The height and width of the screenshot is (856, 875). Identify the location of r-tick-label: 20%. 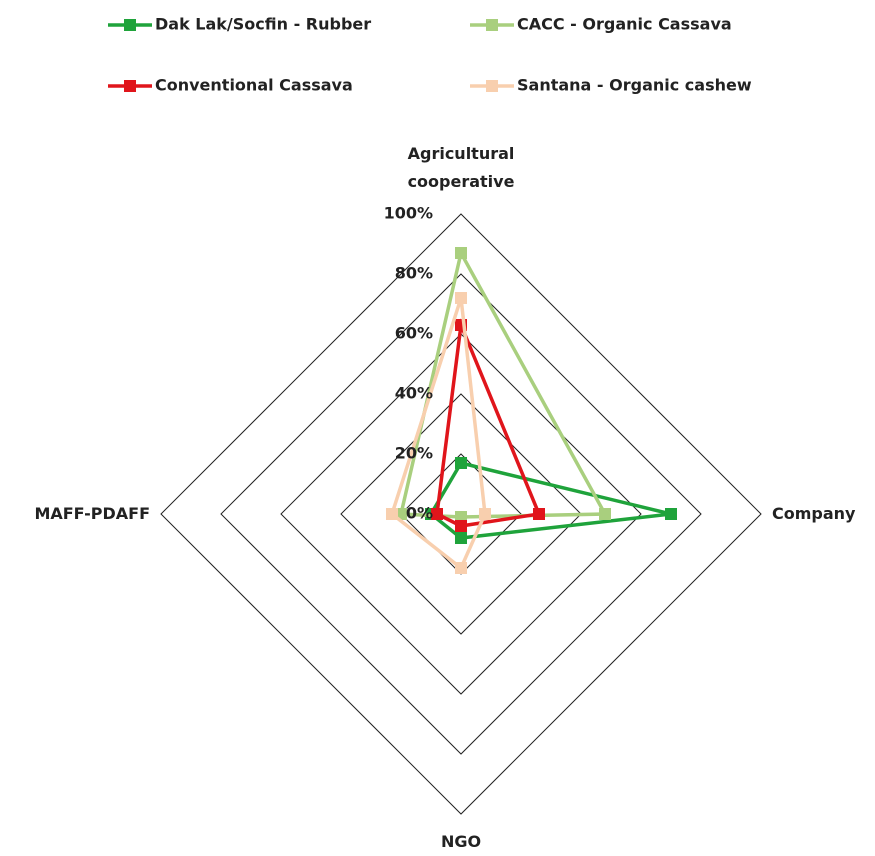
(414, 453).